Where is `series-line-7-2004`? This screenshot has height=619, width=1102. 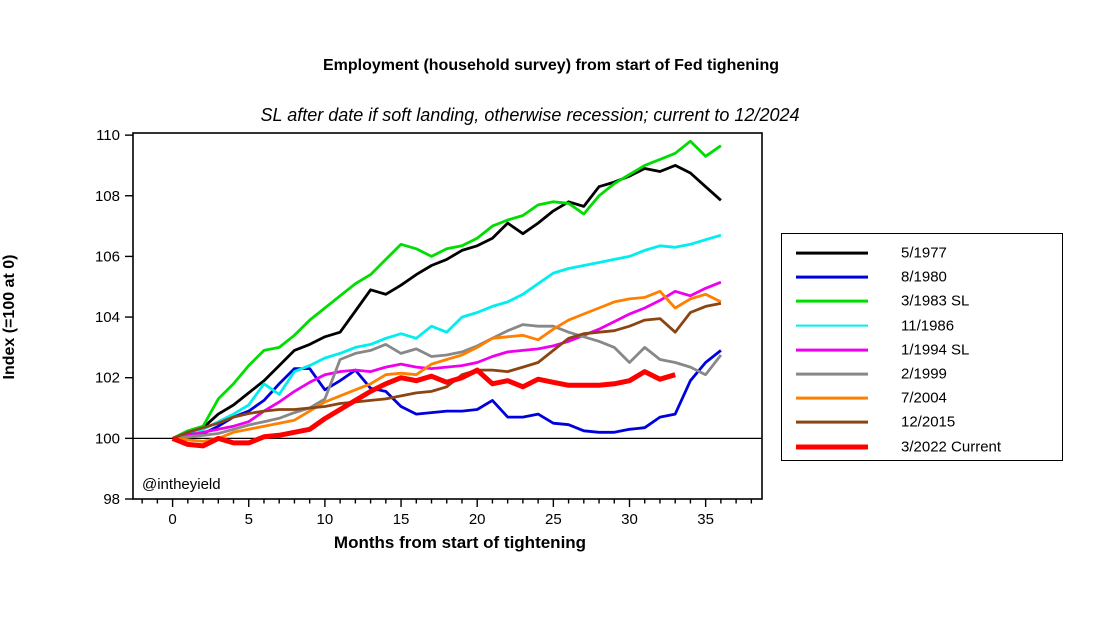
series-line-7-2004 is located at coordinates (447, 366).